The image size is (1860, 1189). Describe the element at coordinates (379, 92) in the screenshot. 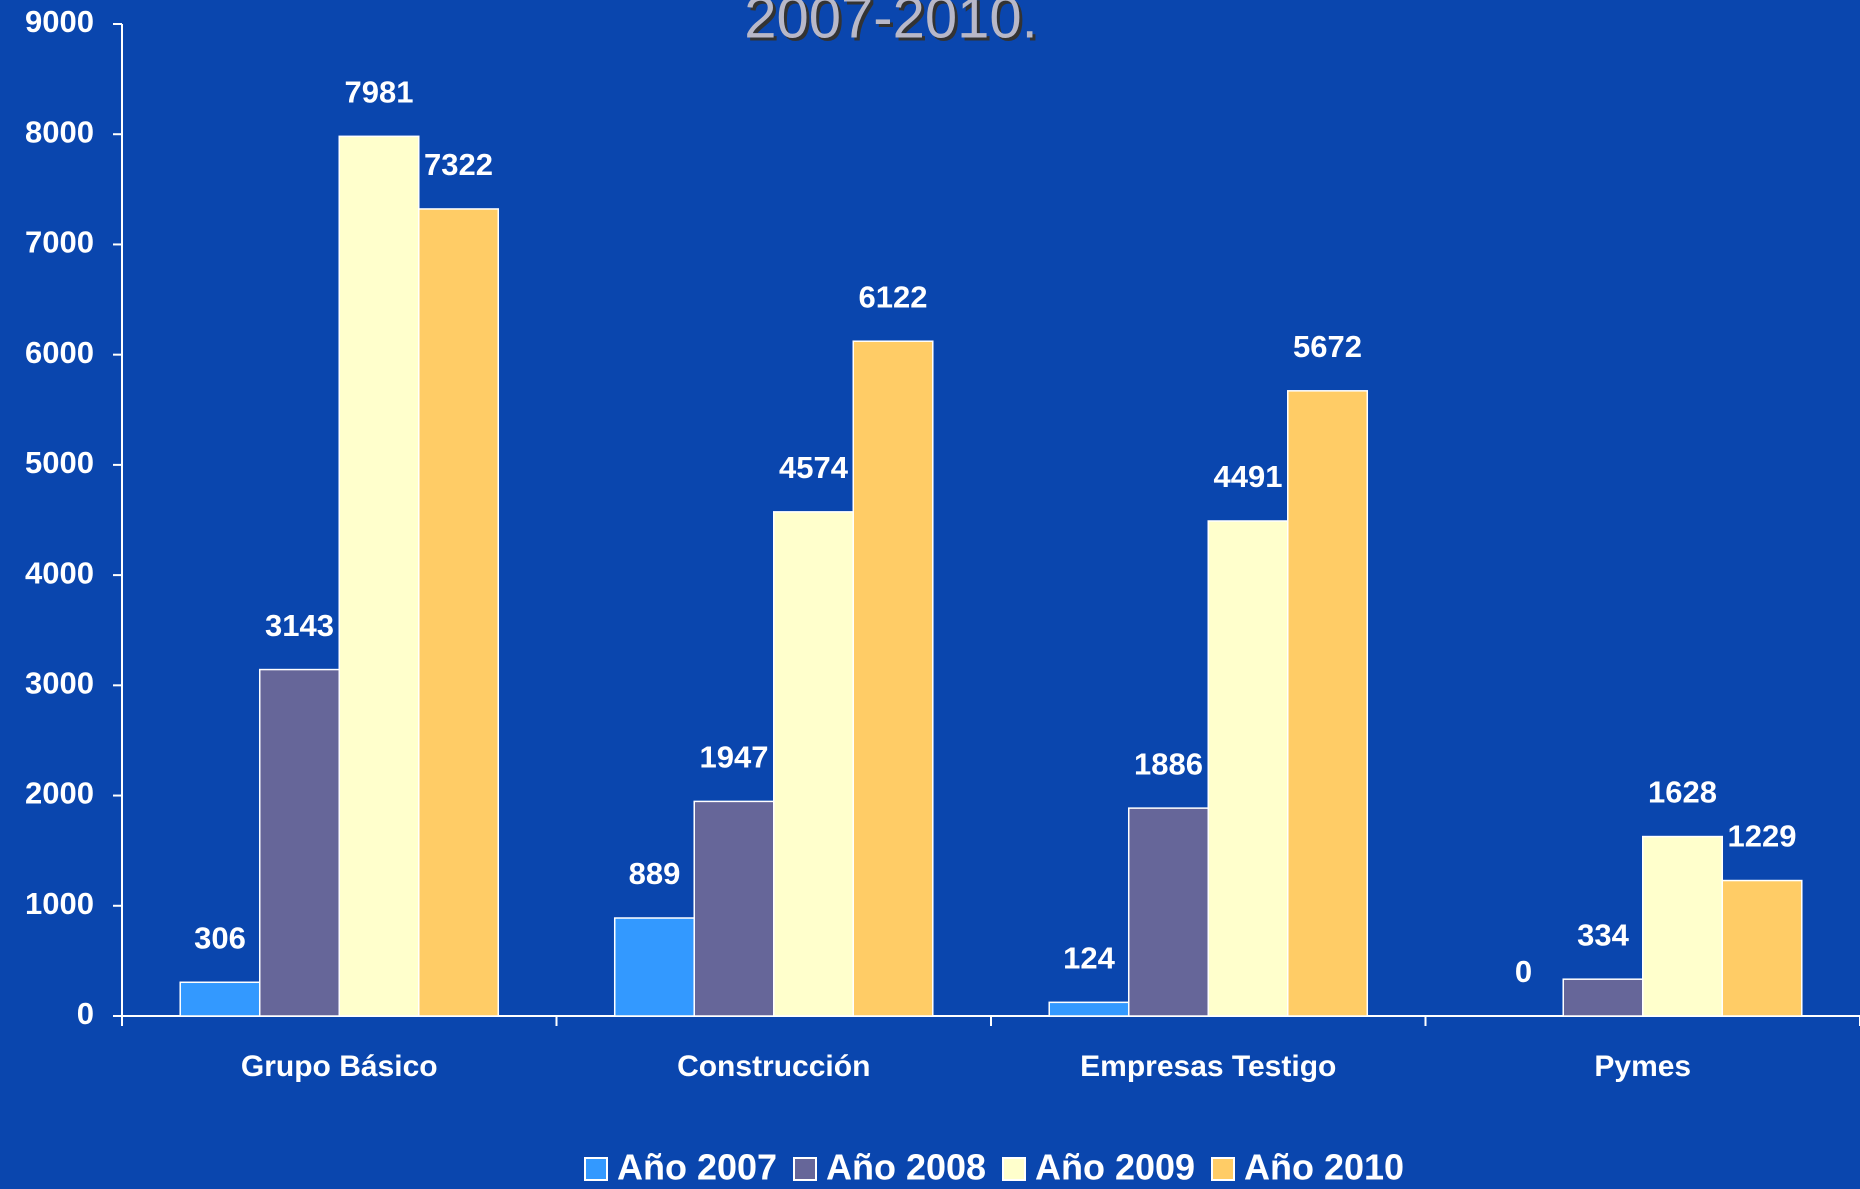

I see `value-label: 7981` at that location.